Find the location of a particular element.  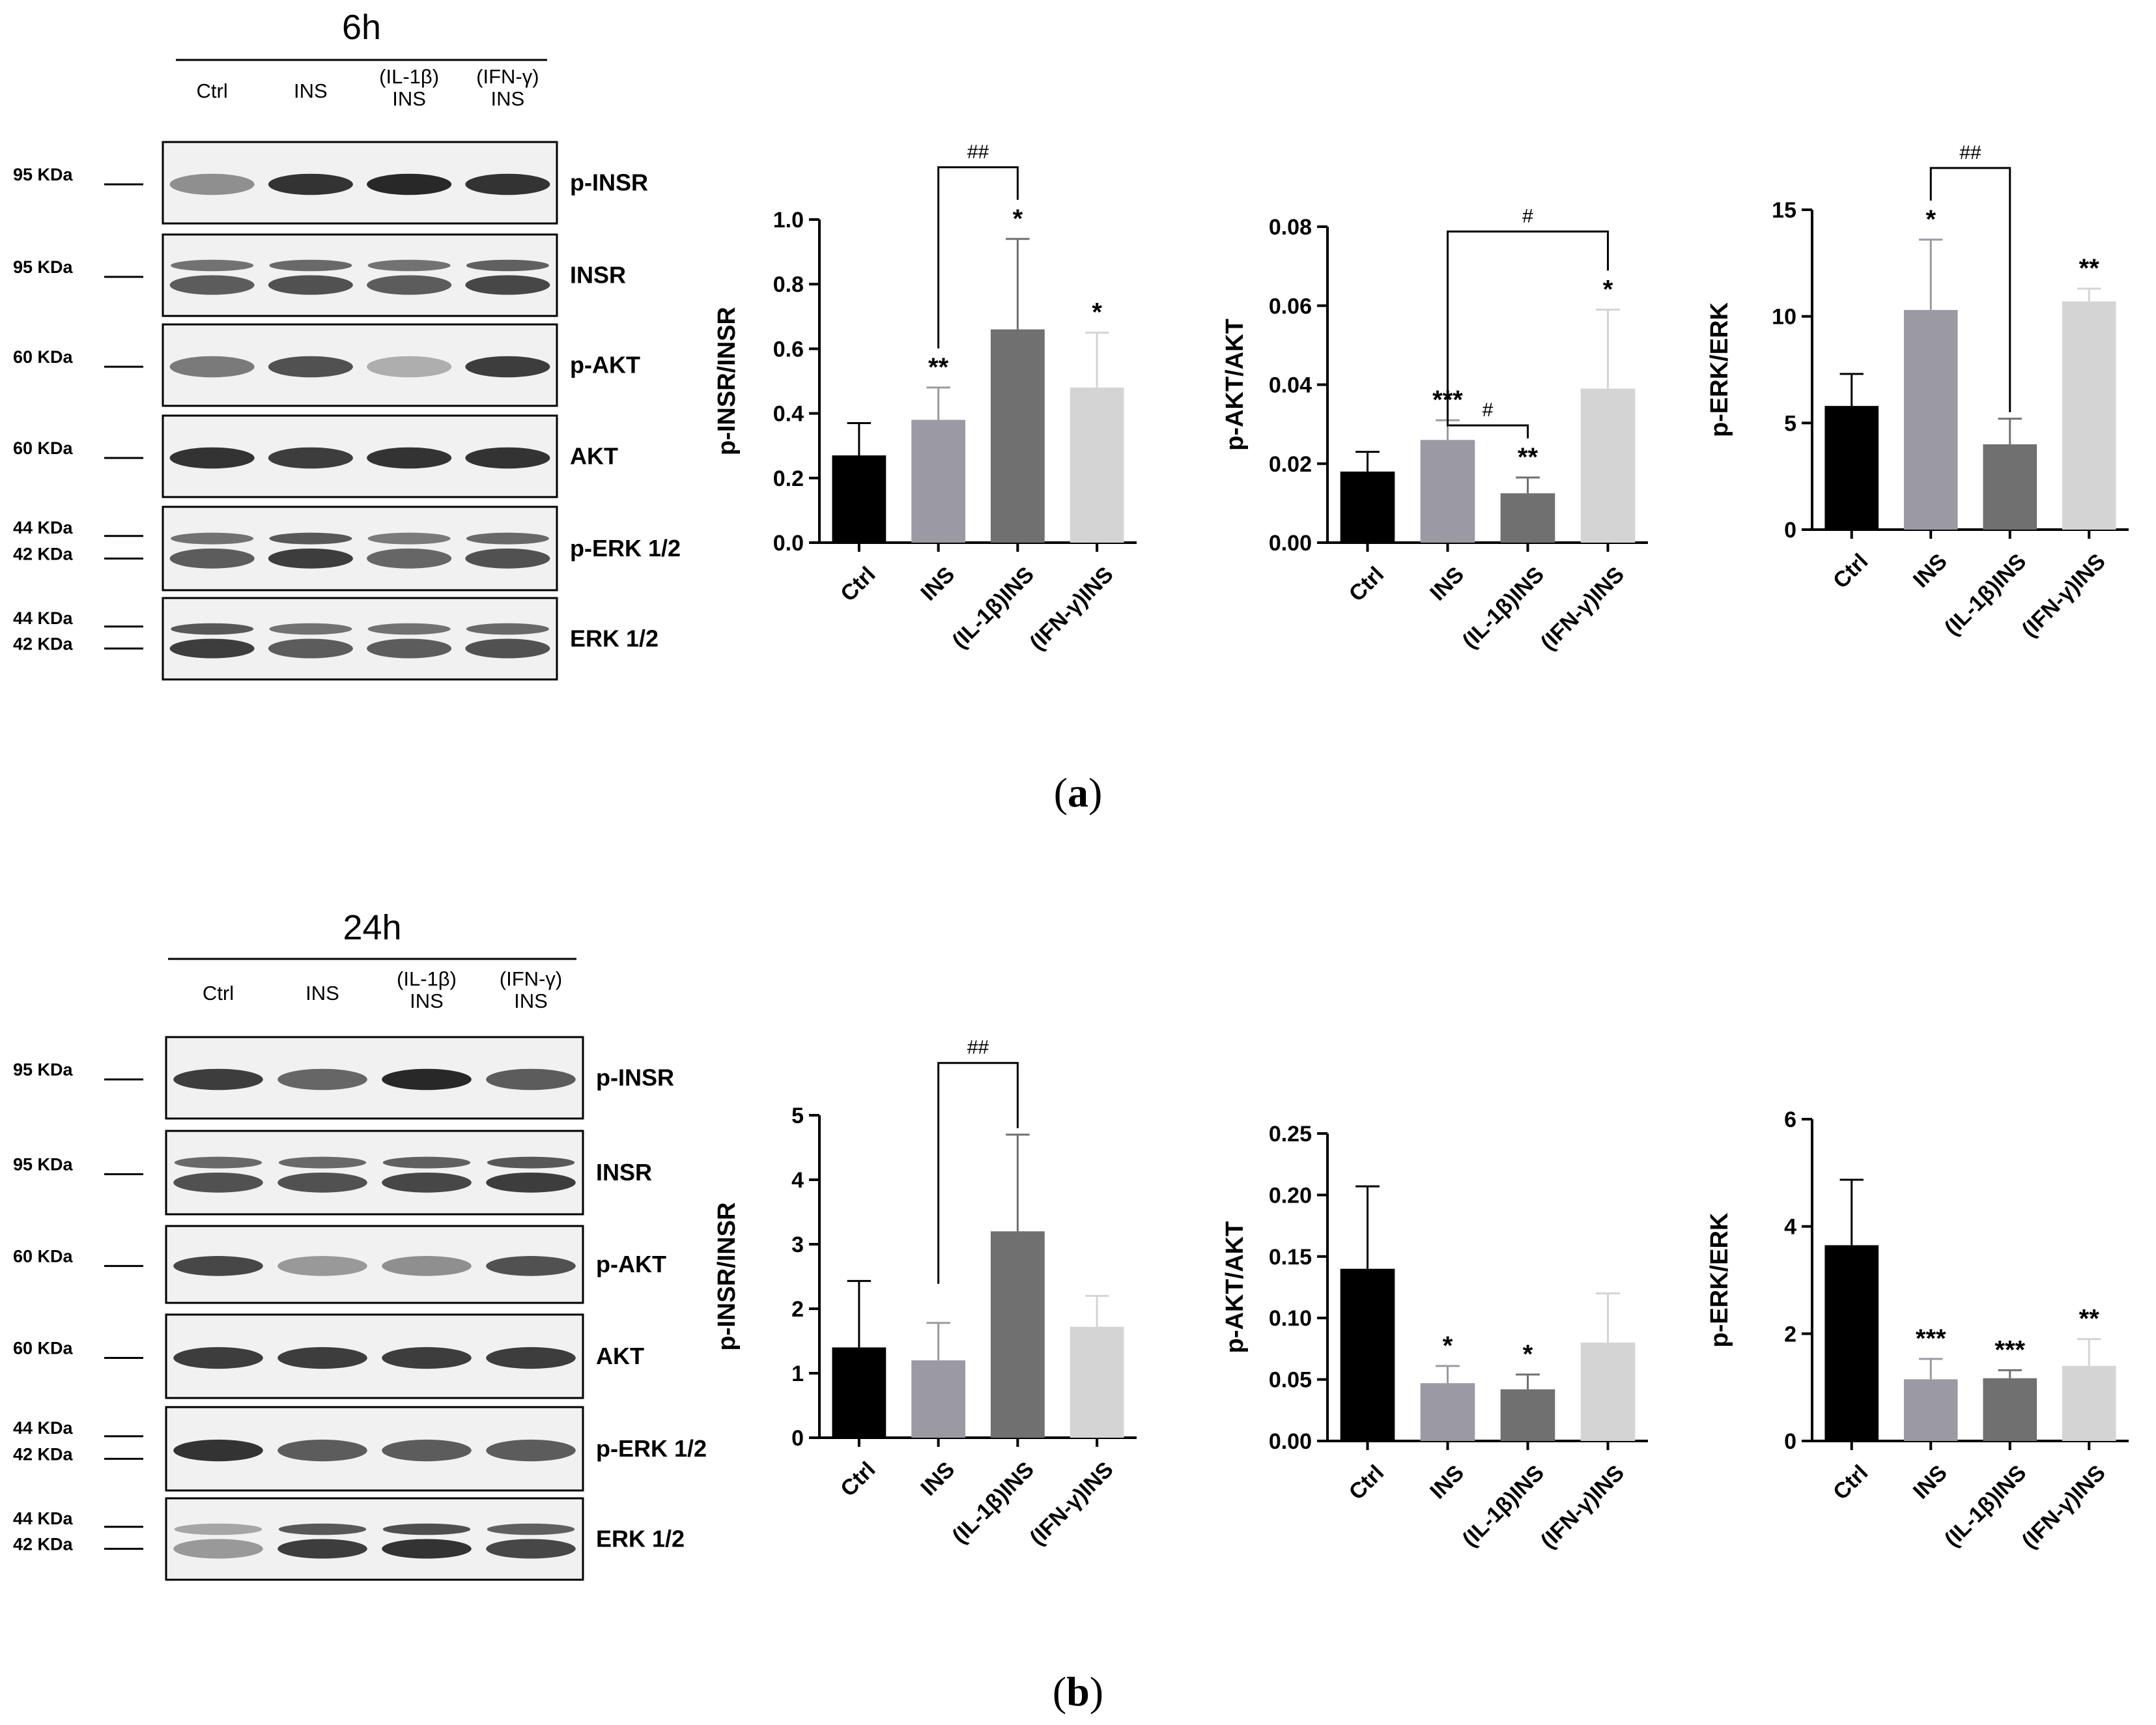

y-tick-label: 0.04 is located at coordinates (1290, 385).